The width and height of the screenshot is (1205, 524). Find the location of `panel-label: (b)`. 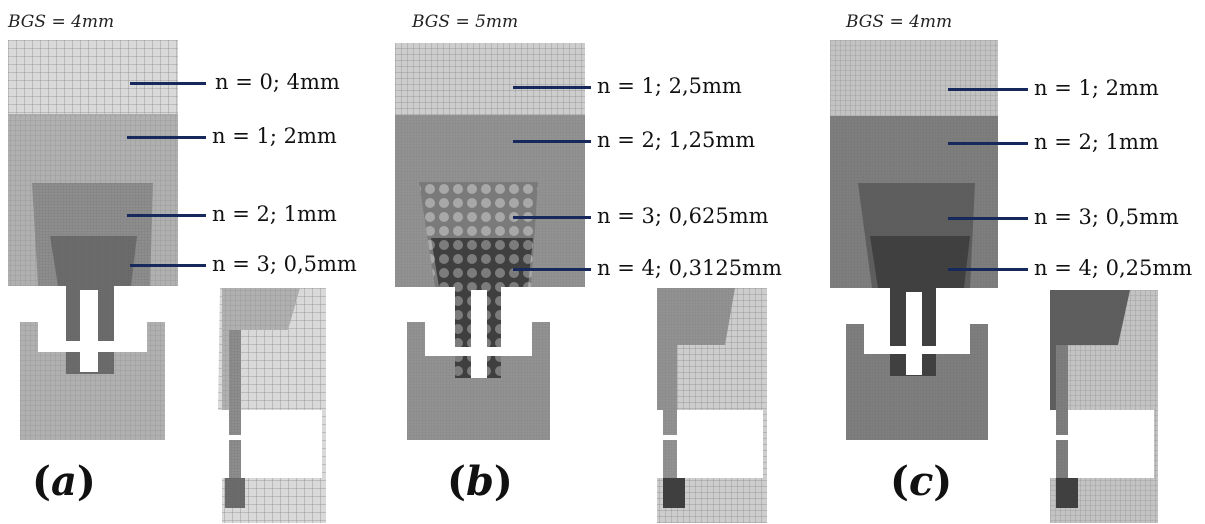

panel-label: (b) is located at coordinates (480, 481).